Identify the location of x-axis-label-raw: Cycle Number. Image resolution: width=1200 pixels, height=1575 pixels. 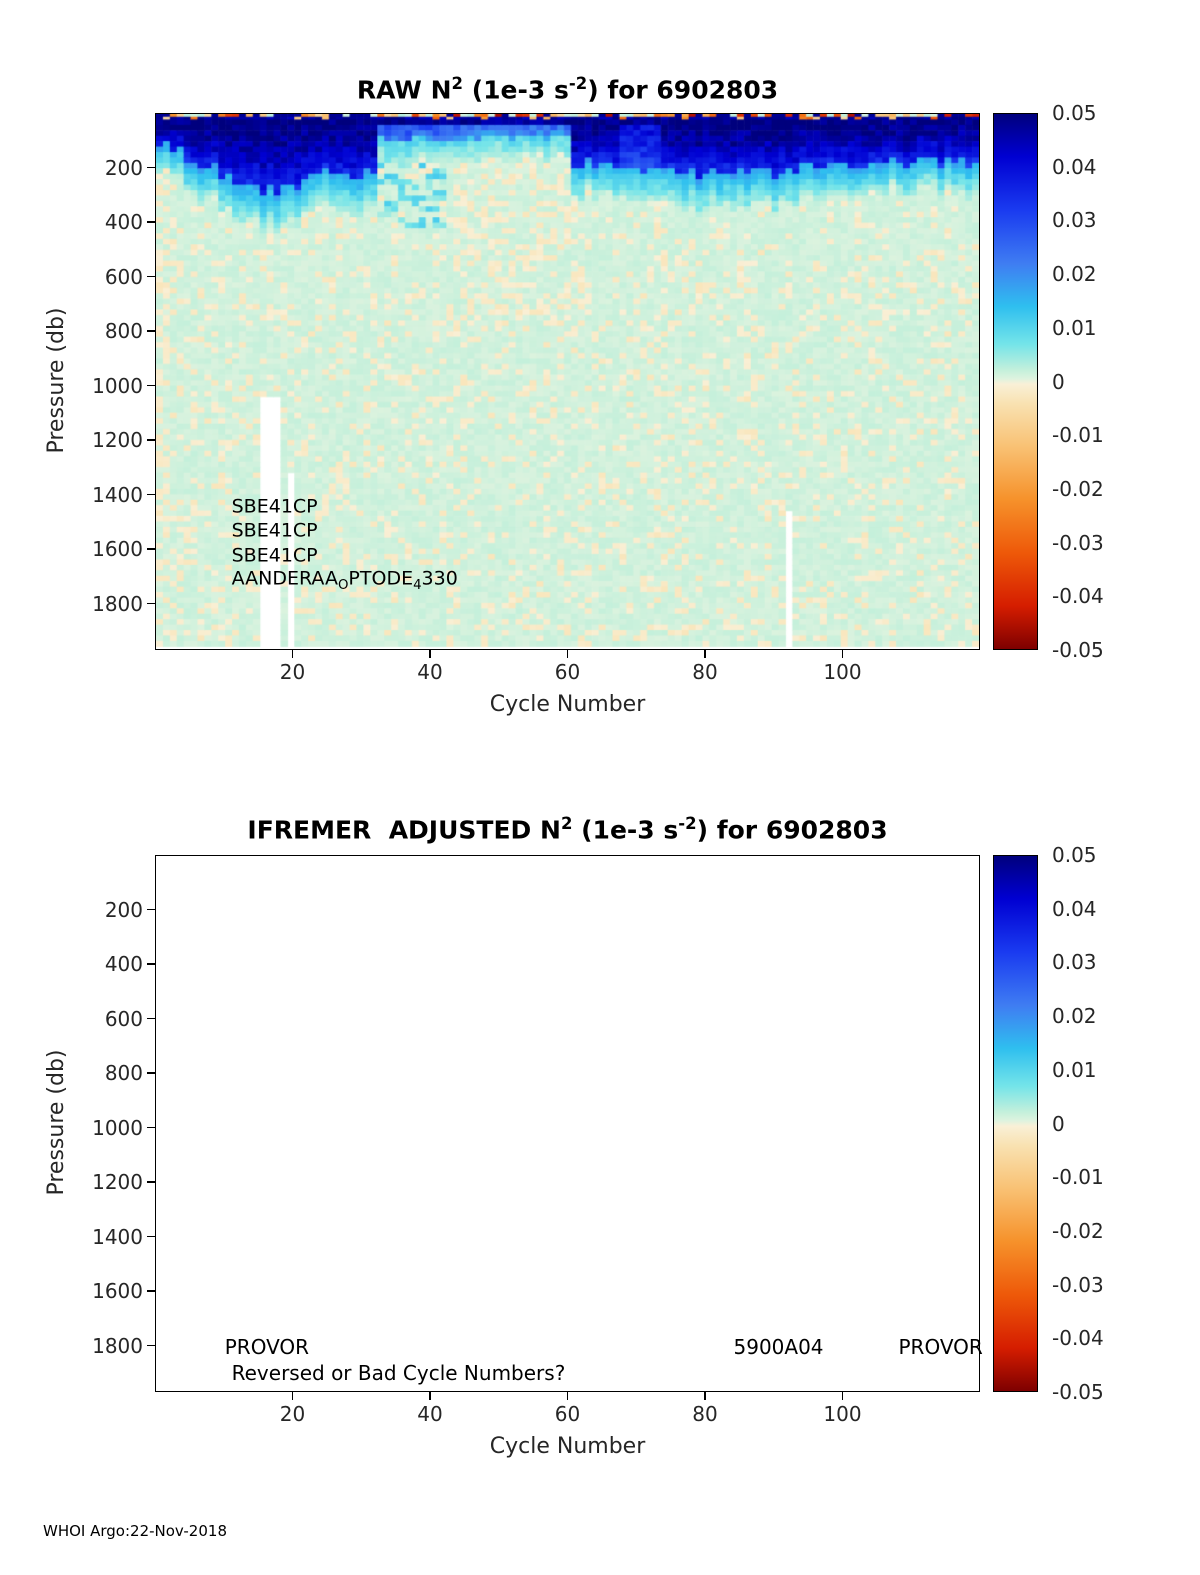
(567, 704).